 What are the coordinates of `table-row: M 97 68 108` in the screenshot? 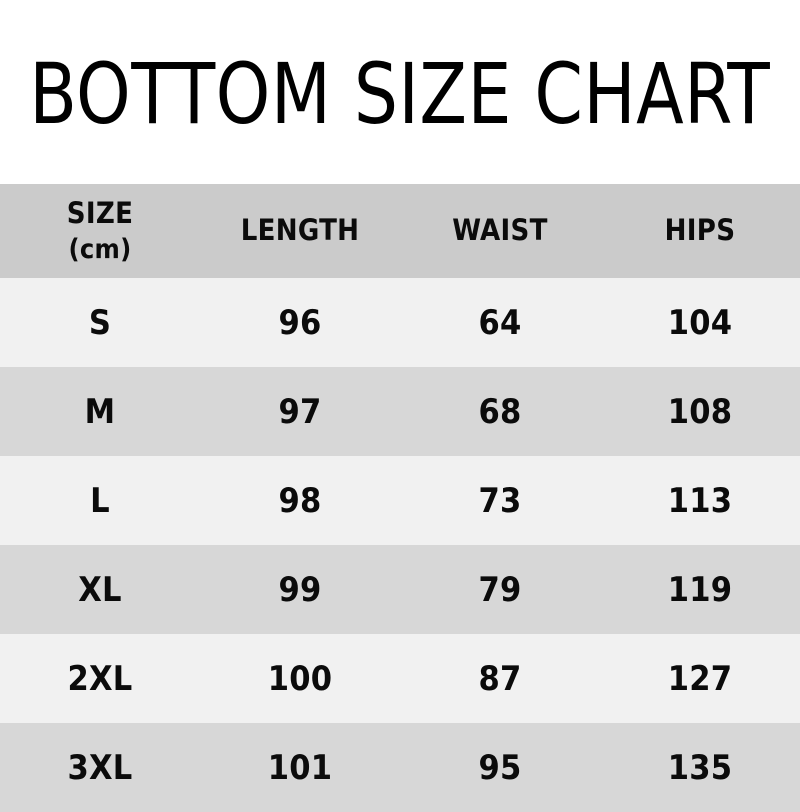 It's located at (400, 411).